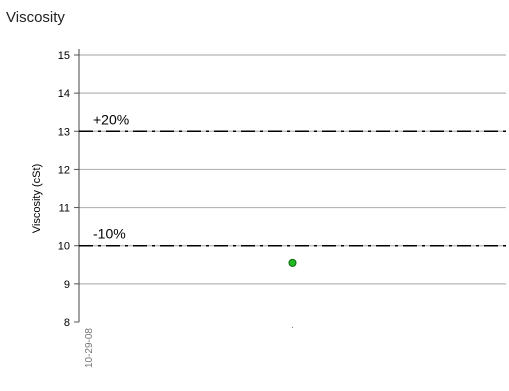 This screenshot has width=509, height=391. What do you see at coordinates (64, 170) in the screenshot?
I see `y-tick-label-12: 12` at bounding box center [64, 170].